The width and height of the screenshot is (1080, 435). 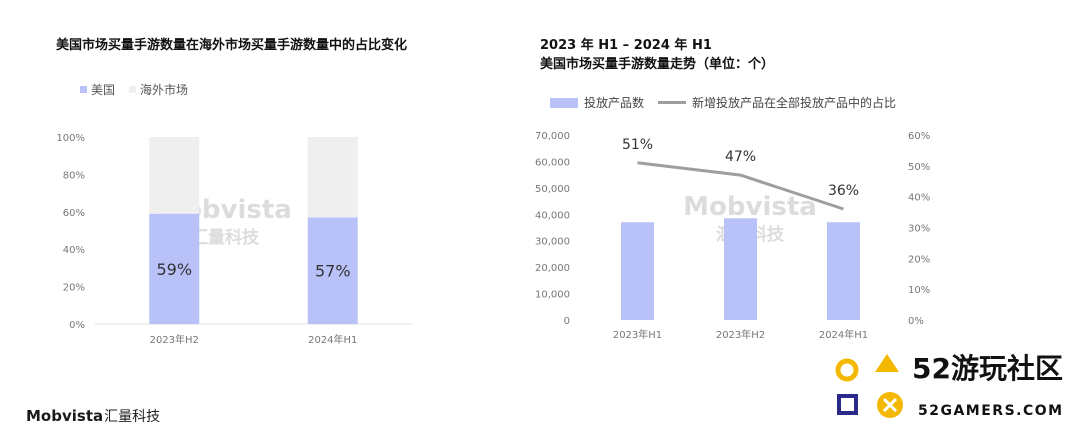 I want to click on watermark-mobvista-right: Mobvista, so click(x=750, y=207).